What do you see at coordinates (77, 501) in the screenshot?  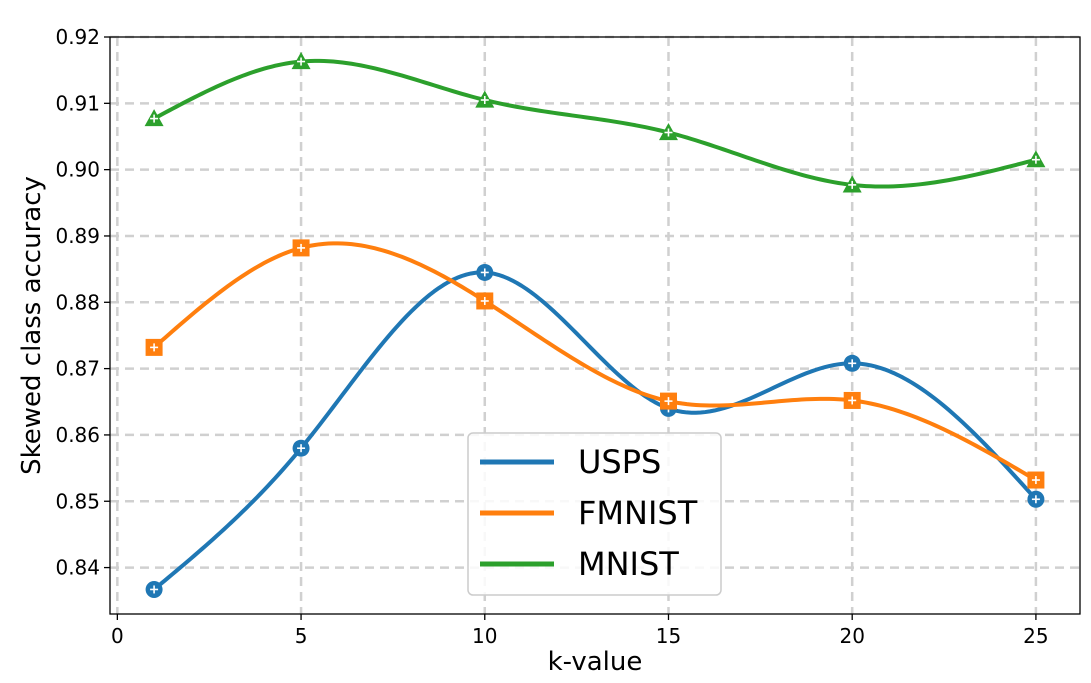 I see `y-tick-label: 0.85` at bounding box center [77, 501].